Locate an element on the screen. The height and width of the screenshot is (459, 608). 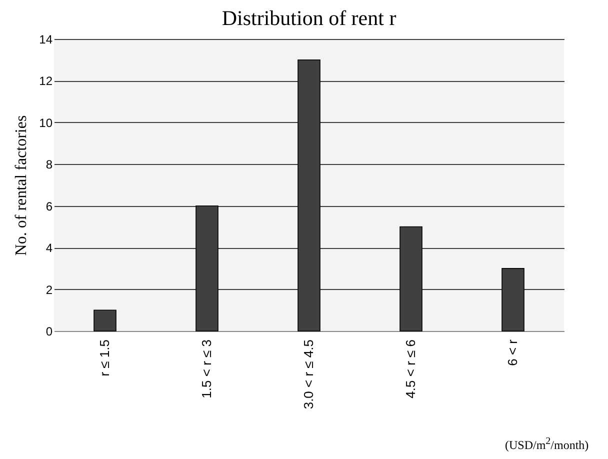
x-tick-label: 3.0 < r ≤ 4.5 is located at coordinates (308, 375).